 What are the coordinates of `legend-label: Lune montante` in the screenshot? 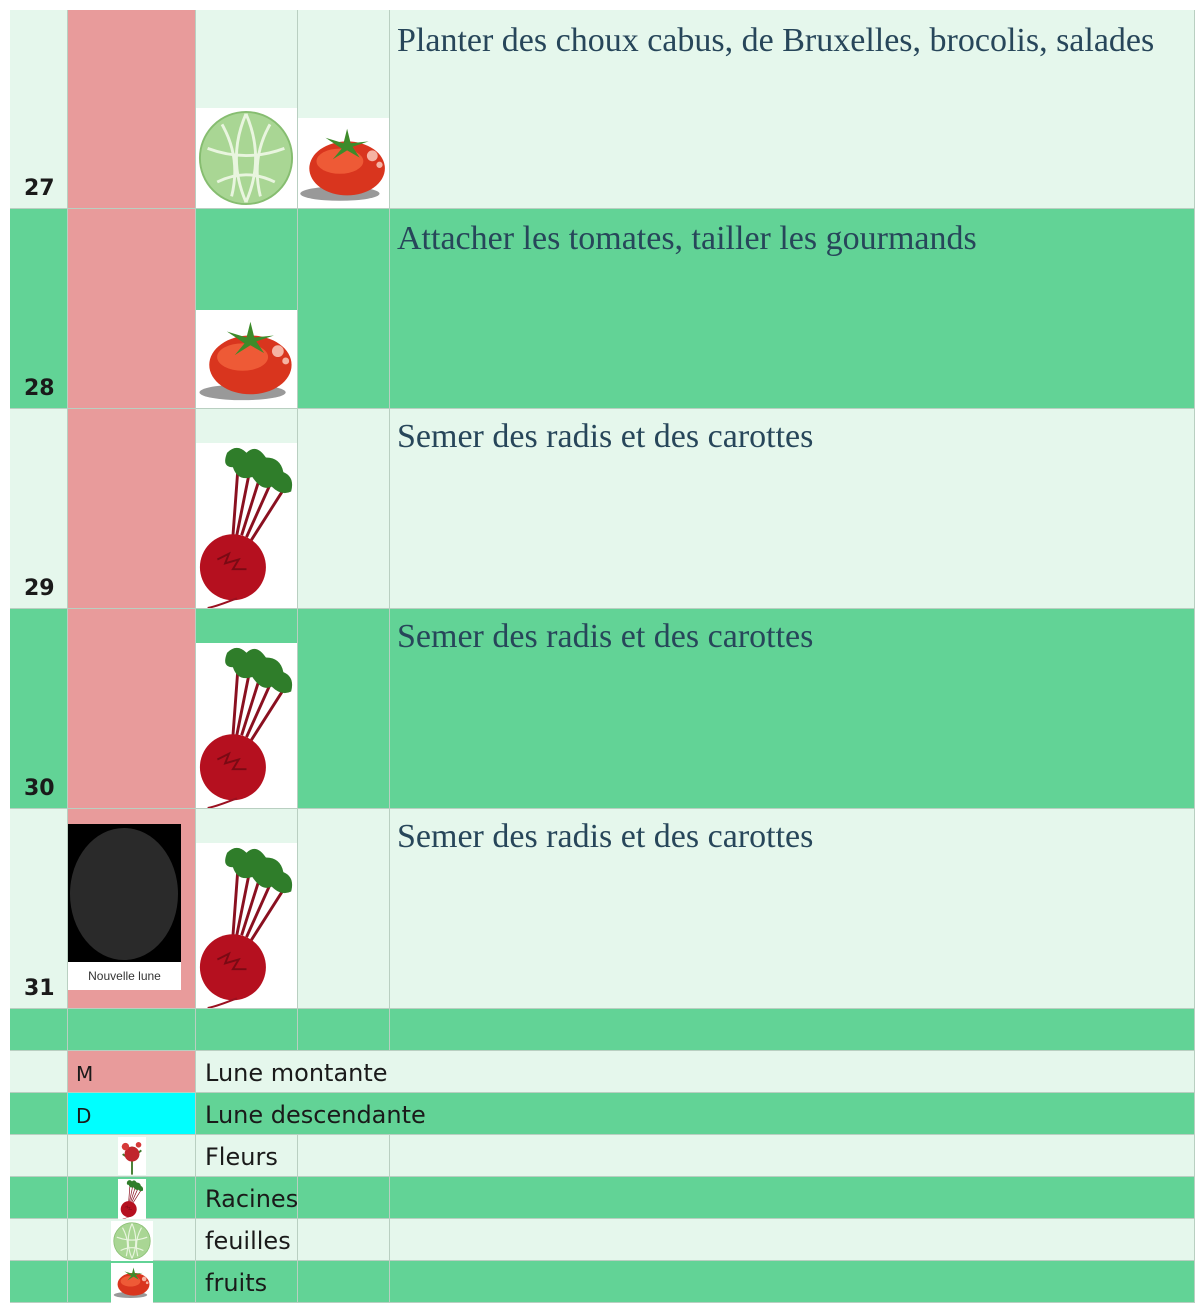 It's located at (296, 1073).